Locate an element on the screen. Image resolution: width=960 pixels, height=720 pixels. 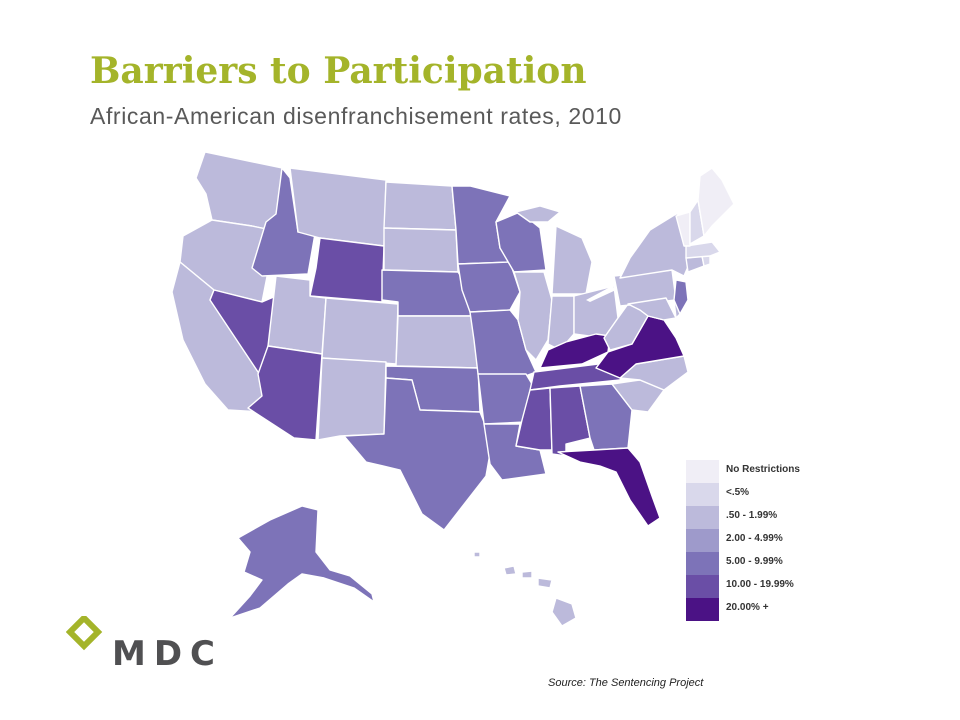
state-maryland is located at coordinates (652, 309).